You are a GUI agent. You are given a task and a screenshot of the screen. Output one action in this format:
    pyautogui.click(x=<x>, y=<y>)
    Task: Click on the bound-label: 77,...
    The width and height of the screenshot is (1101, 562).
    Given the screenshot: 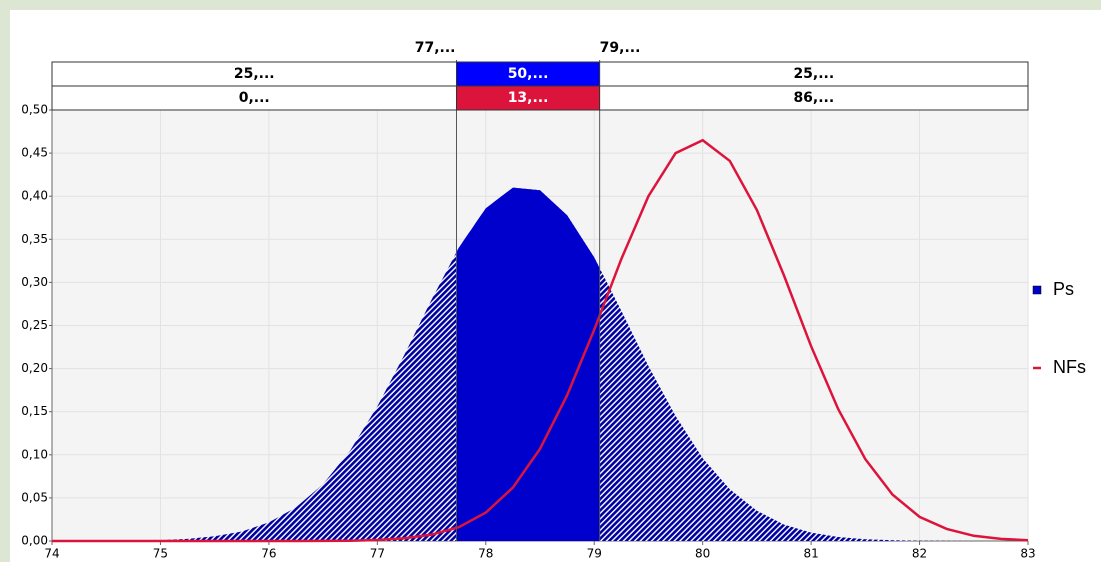 What is the action you would take?
    pyautogui.click(x=435, y=48)
    